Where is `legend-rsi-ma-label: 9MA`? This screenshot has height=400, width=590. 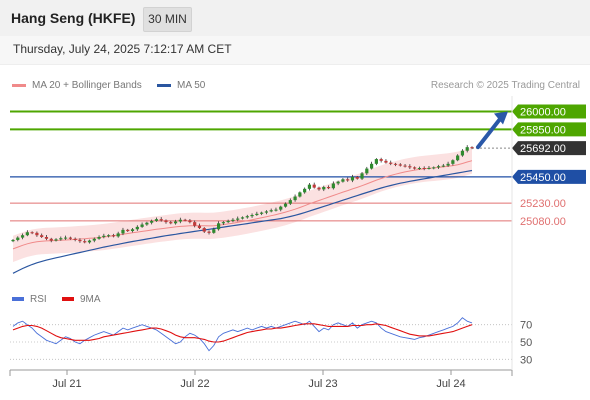
legend-rsi-ma-label: 9MA is located at coordinates (90, 299).